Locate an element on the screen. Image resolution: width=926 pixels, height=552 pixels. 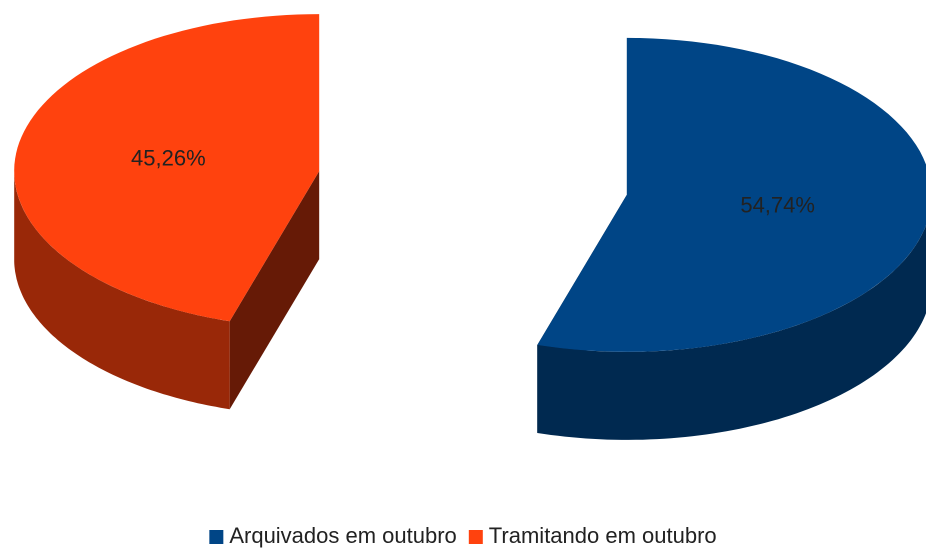
legend-label: Tramitando em outubro is located at coordinates (603, 535).